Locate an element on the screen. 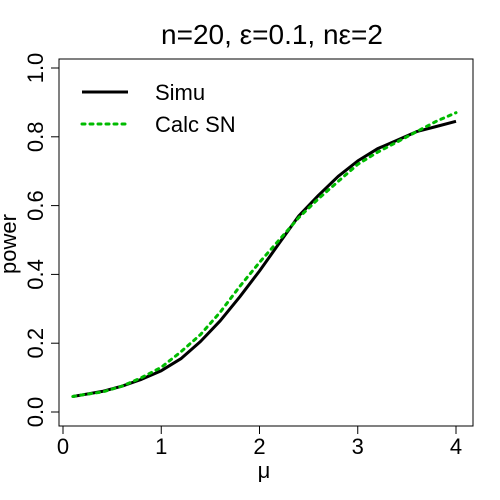 The image size is (500, 500). y-axis: 0.0 0.2 0.4 0.6 0.8 1.0 is located at coordinates (41, 240).